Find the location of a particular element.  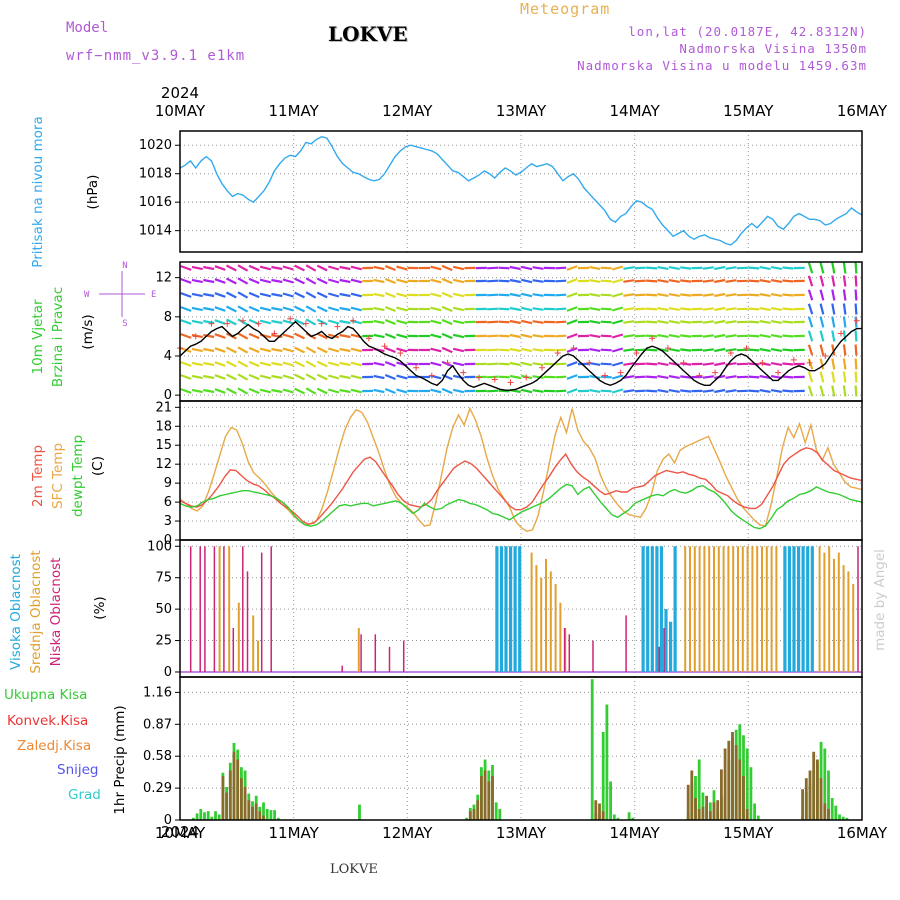

temp2m-line is located at coordinates (521, 486).